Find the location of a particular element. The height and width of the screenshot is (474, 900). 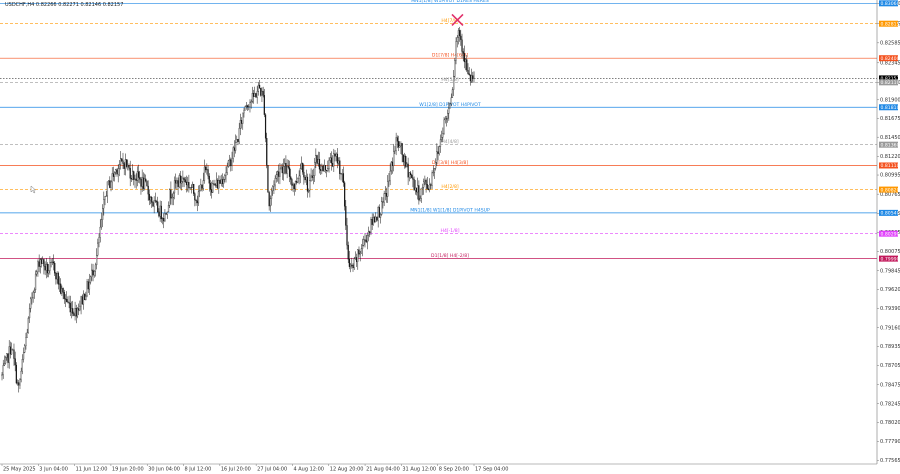

level-price-tag-text: 0.82157 is located at coordinates (890, 79).